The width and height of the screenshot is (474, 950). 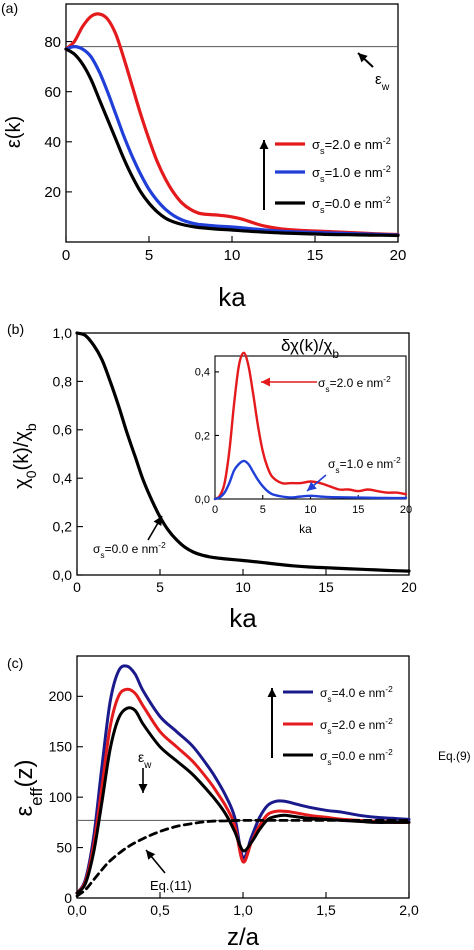 I want to click on panel-c-legend-label: σs=2.0 e nm-2, so click(x=356, y=726).